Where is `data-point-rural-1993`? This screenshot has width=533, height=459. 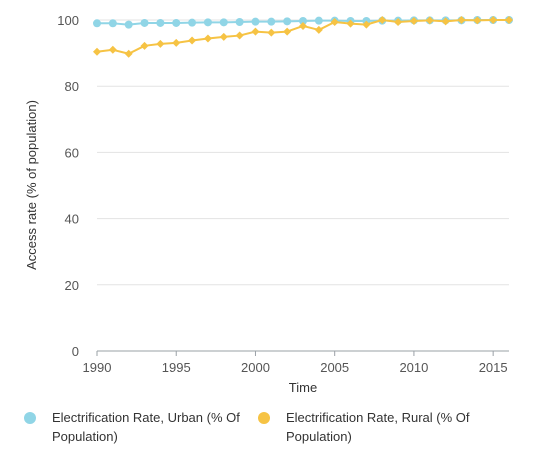
data-point-rural-1993 is located at coordinates (144, 45).